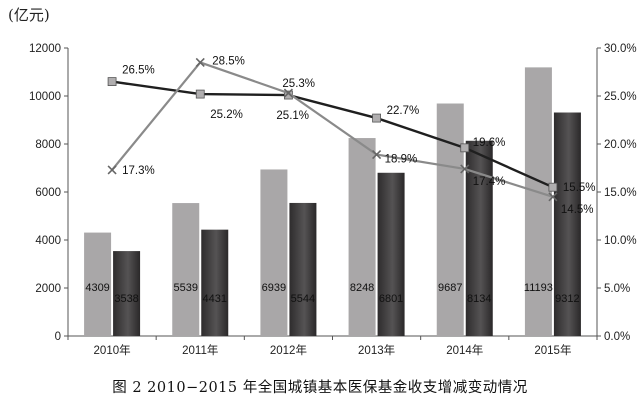  Describe the element at coordinates (200, 350) in the screenshot. I see `x-tick-label: 2011年` at that location.